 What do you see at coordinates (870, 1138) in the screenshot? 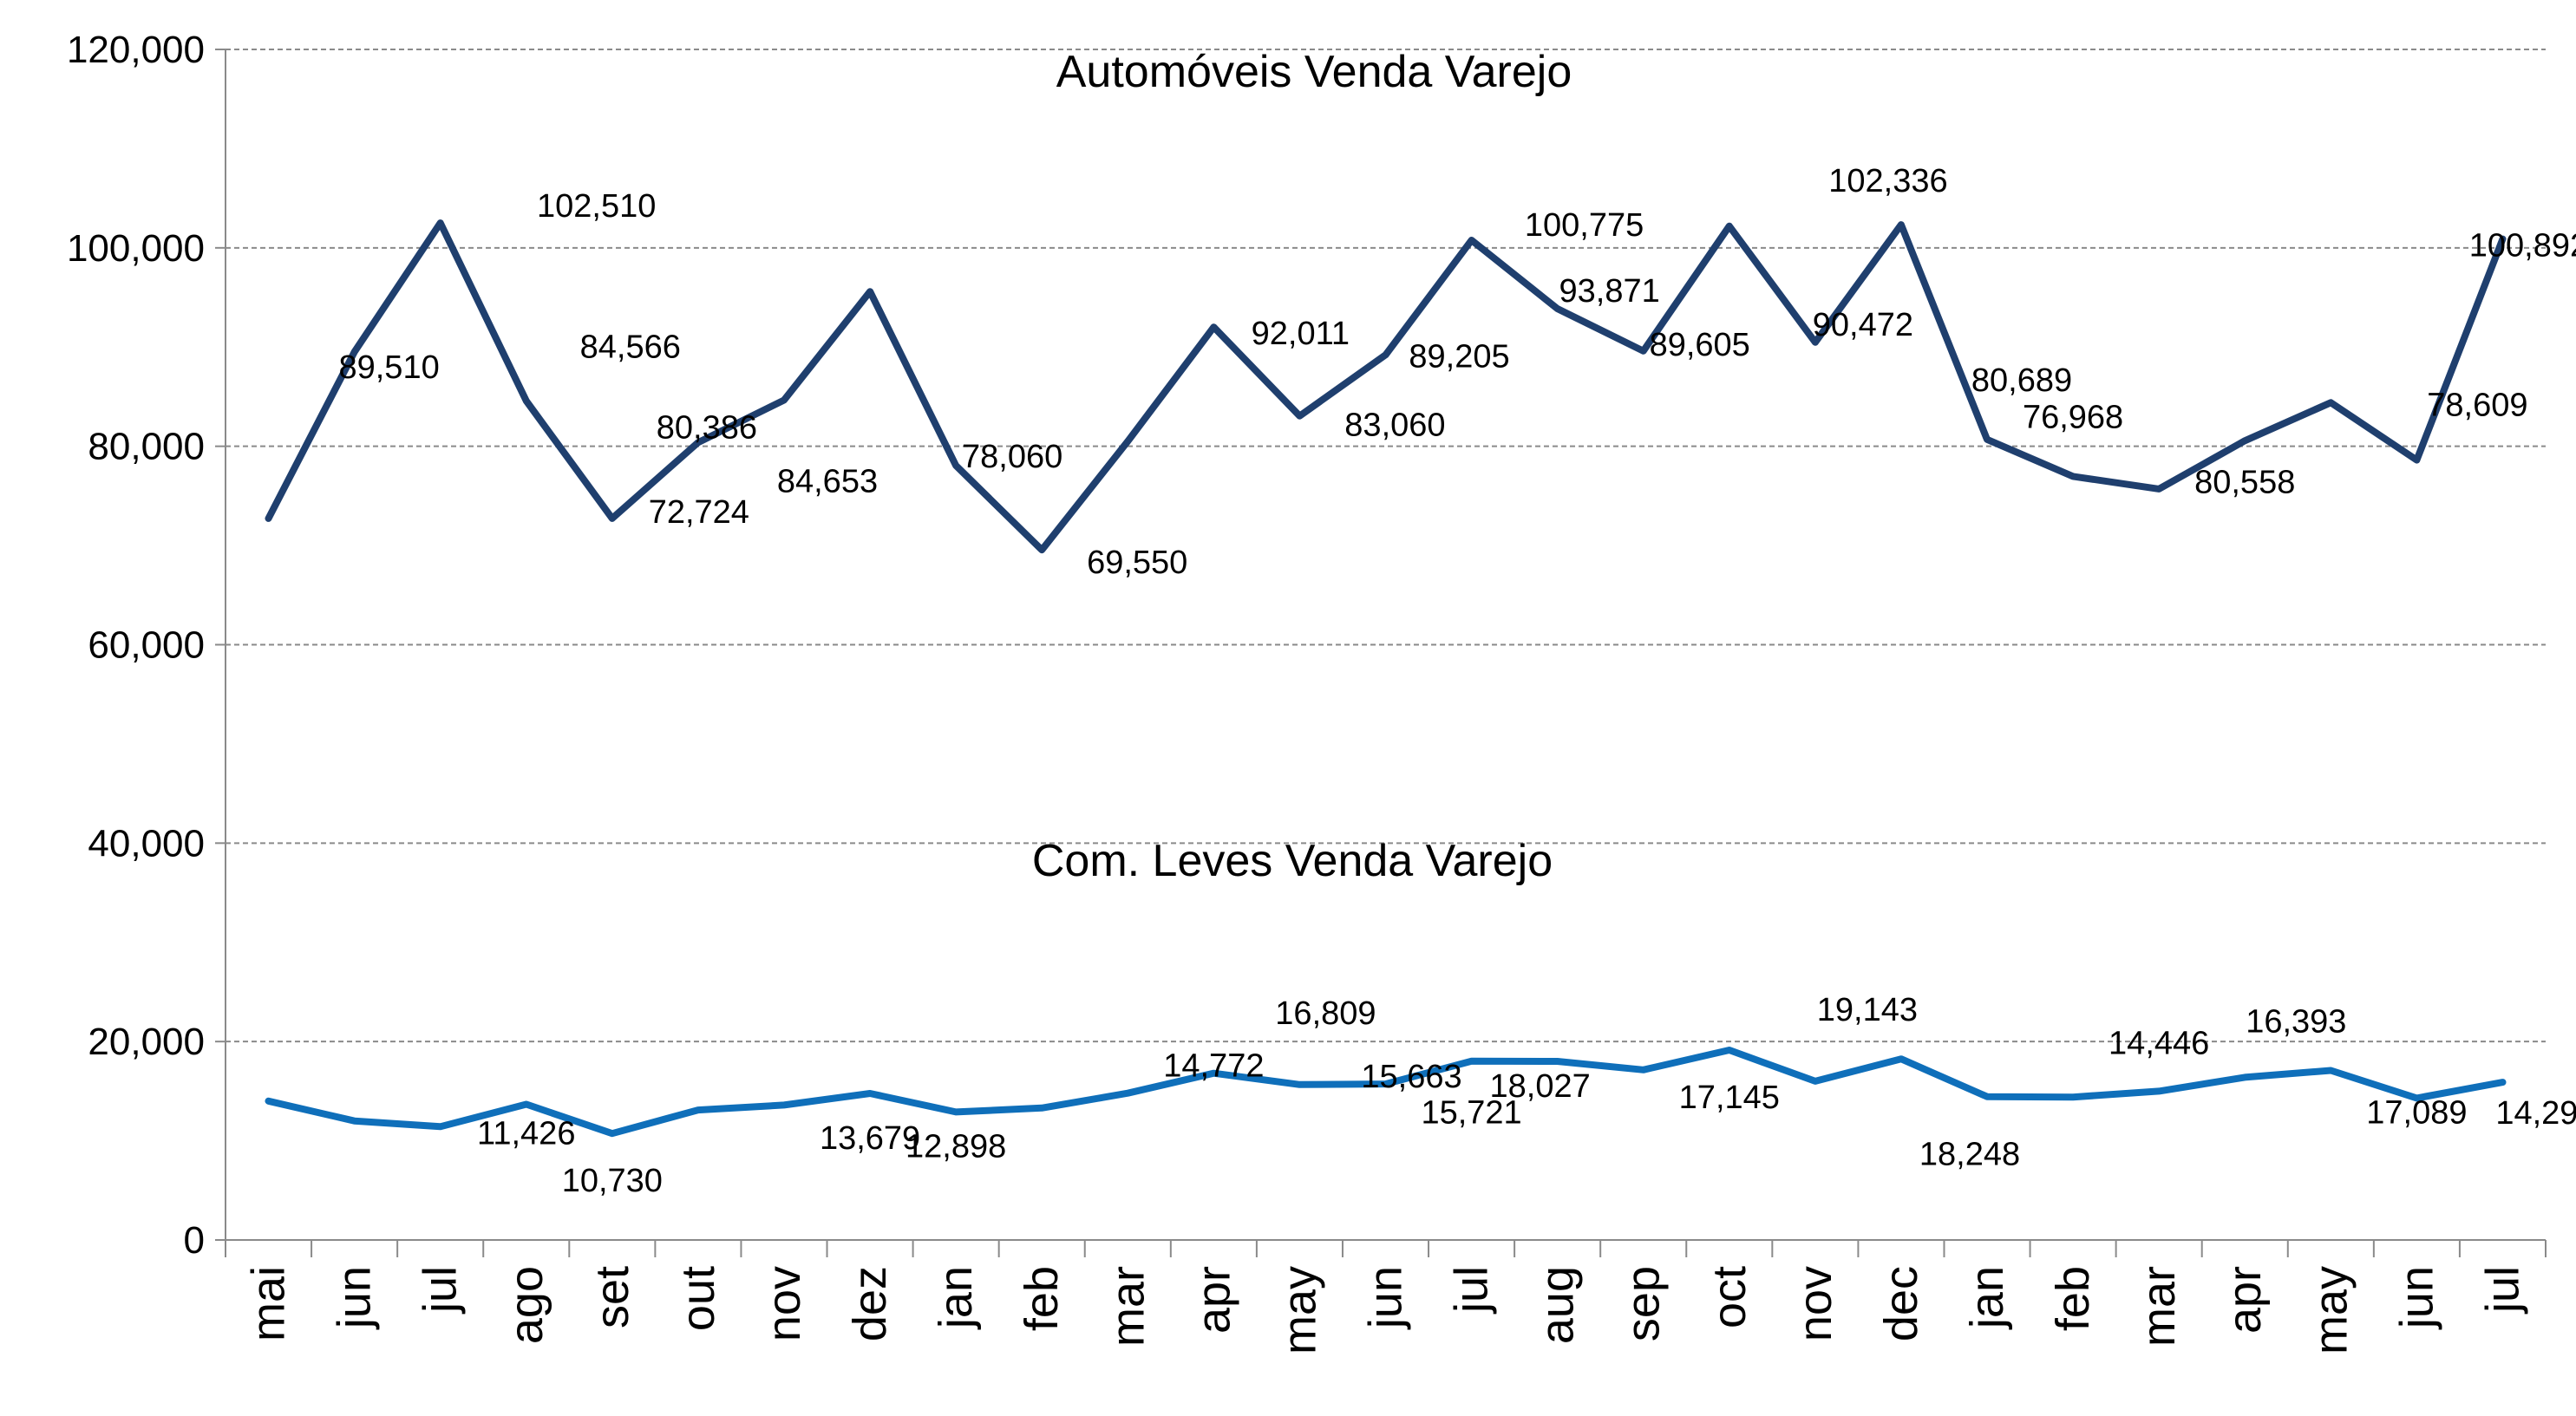
I see `data-label: 13,679` at bounding box center [870, 1138].